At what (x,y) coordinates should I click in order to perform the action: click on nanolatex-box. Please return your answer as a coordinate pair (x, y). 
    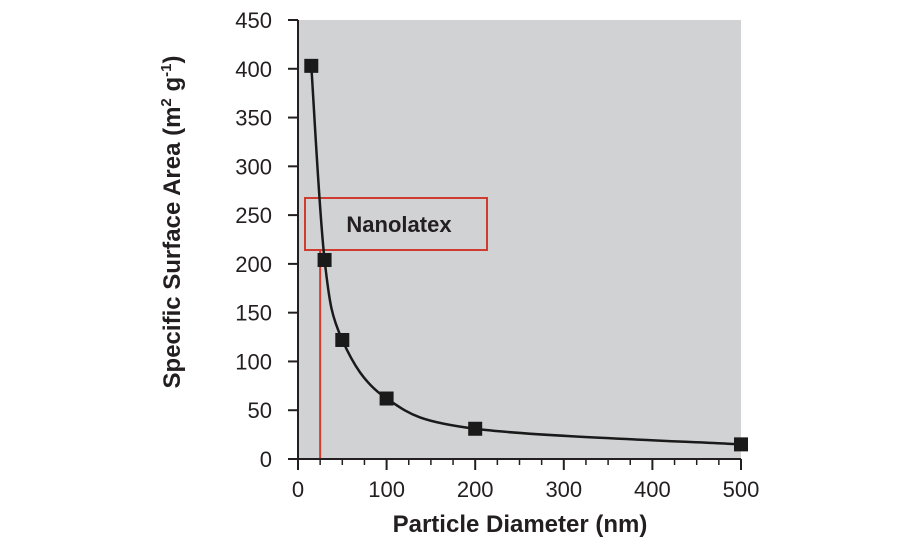
    Looking at the image, I should click on (396, 224).